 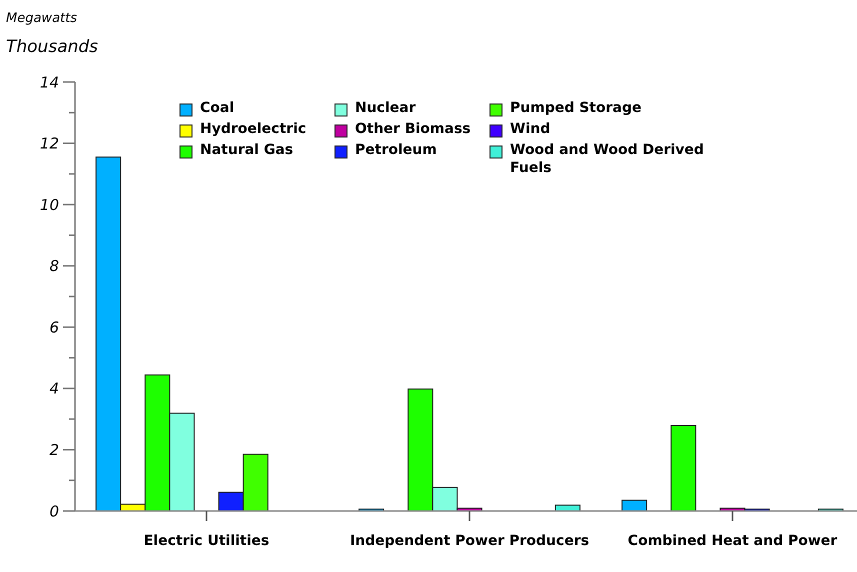 I want to click on legend-label: Petroleum, so click(x=396, y=150).